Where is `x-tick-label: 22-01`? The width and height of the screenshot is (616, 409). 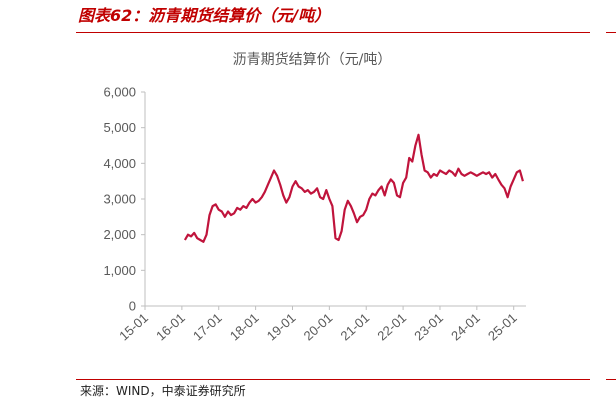 x-tick-label: 22-01 is located at coordinates (391, 326).